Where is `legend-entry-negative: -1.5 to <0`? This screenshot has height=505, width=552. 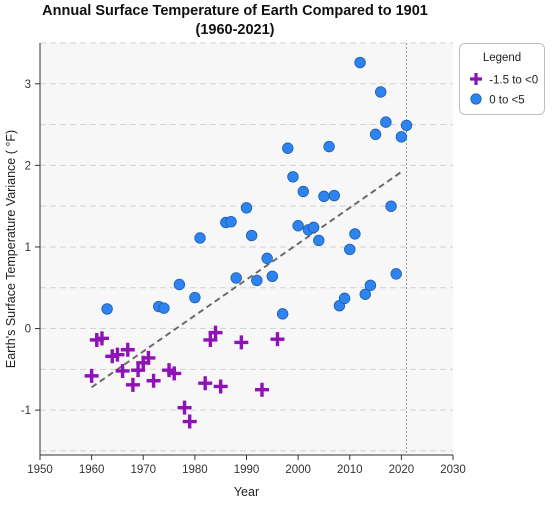
legend-entry-negative: -1.5 to <0 is located at coordinates (503, 80).